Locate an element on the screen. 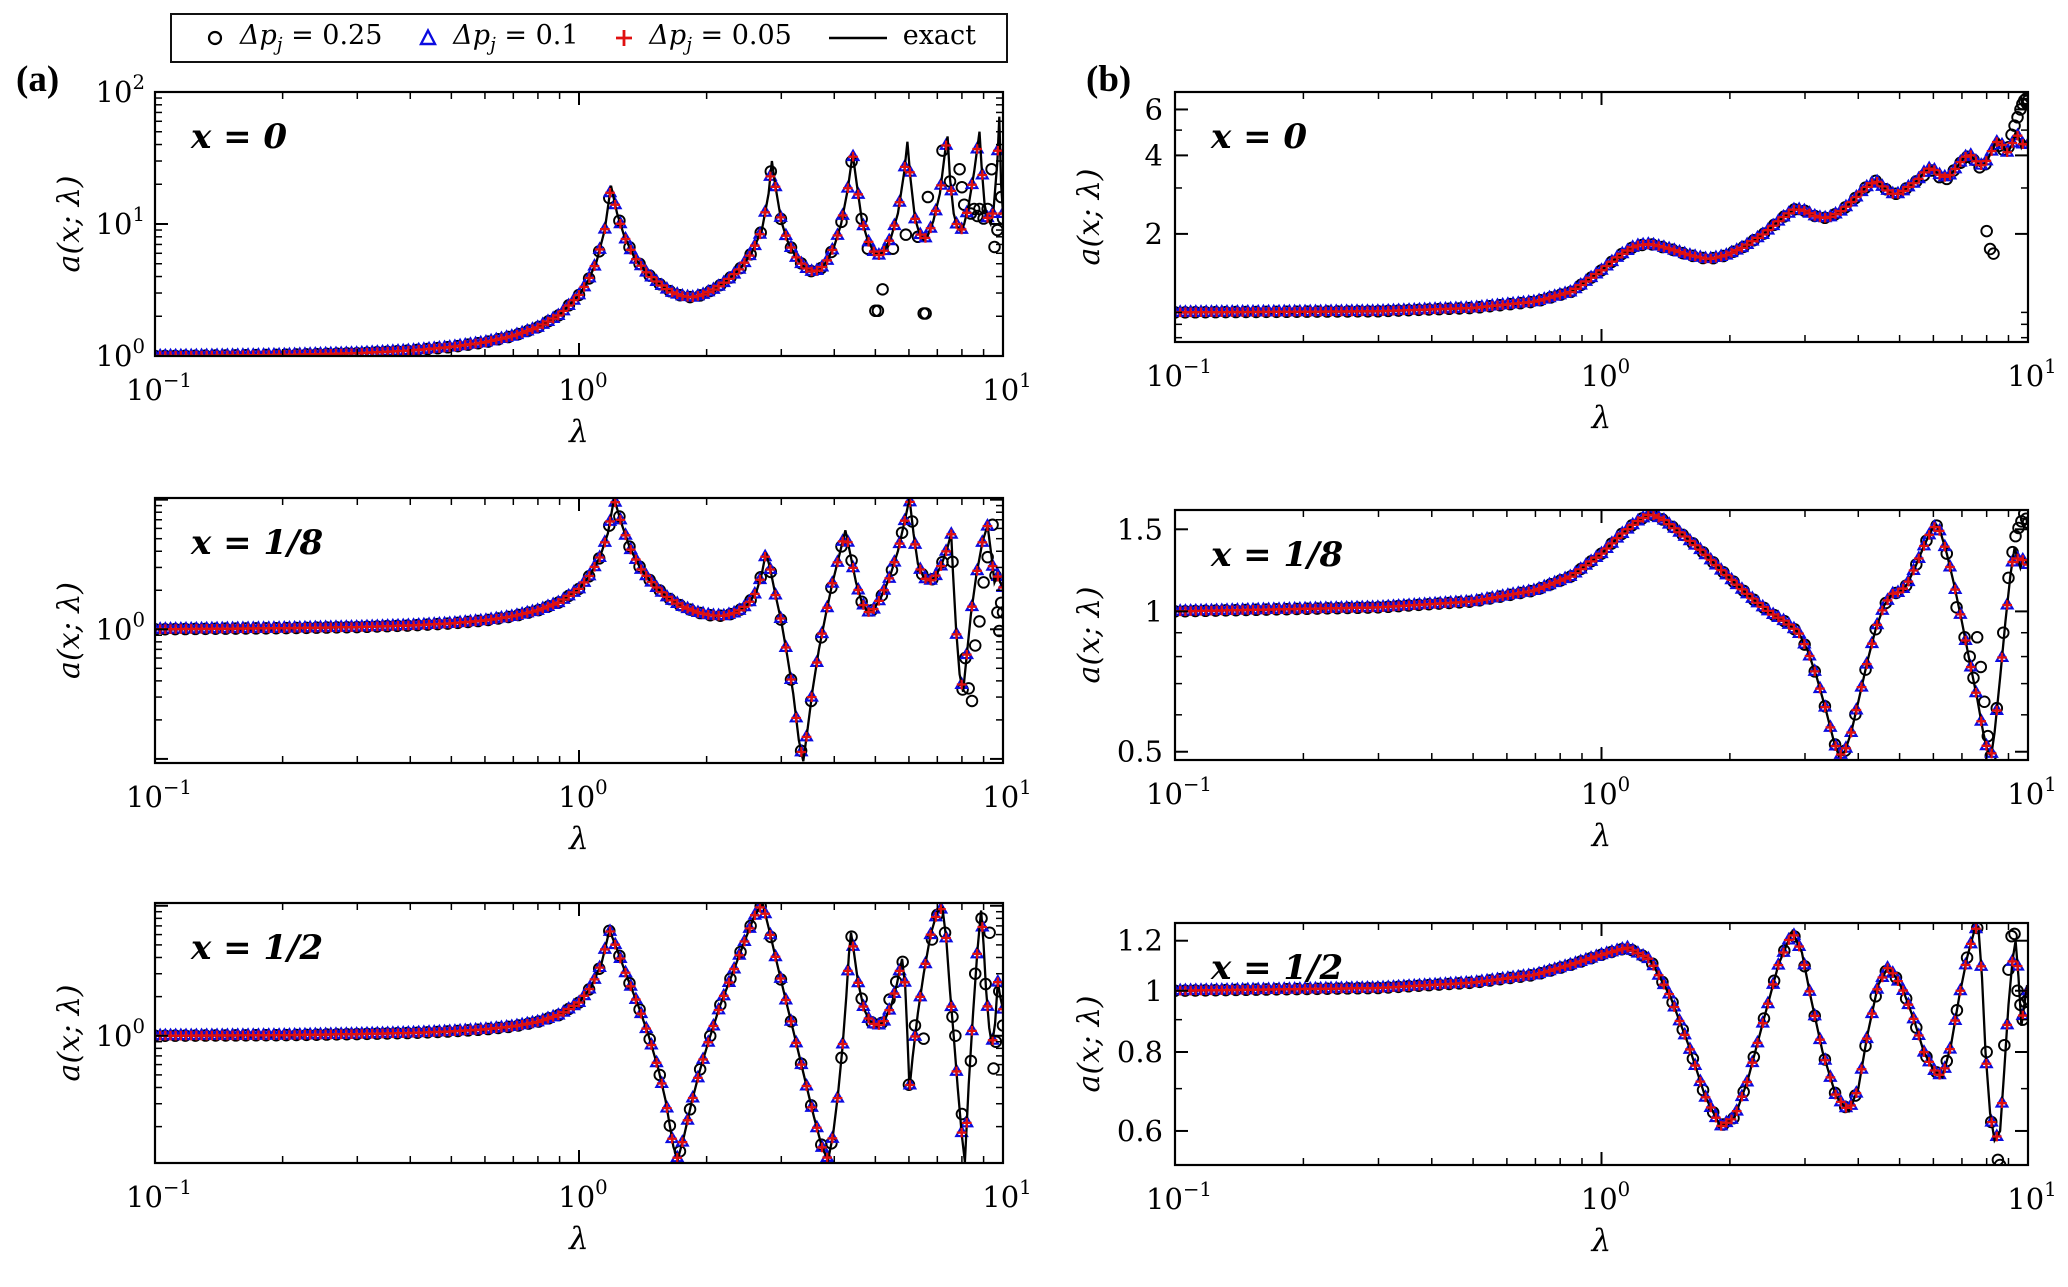 Image resolution: width=2068 pixels, height=1287 pixels. legend-label: Δpj = 0.05 is located at coordinates (720, 38).